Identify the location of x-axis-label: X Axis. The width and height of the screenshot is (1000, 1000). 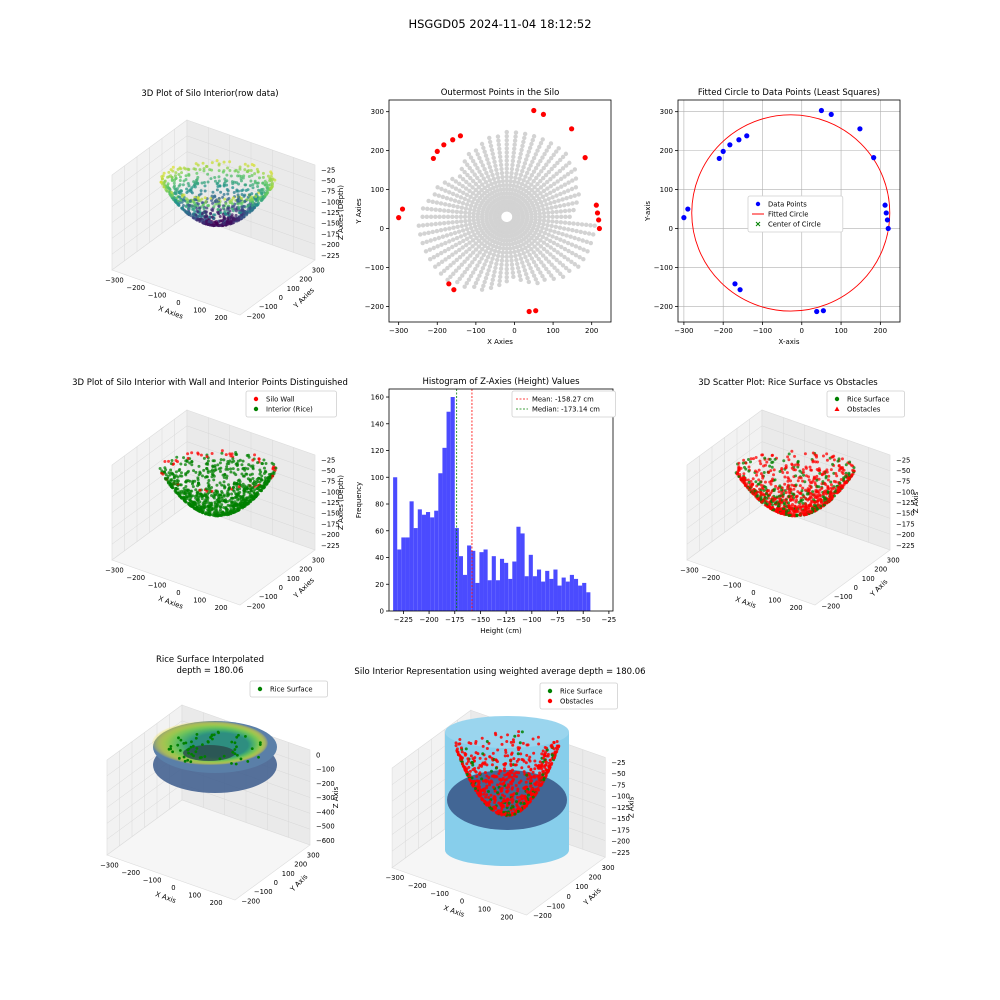
(453, 911).